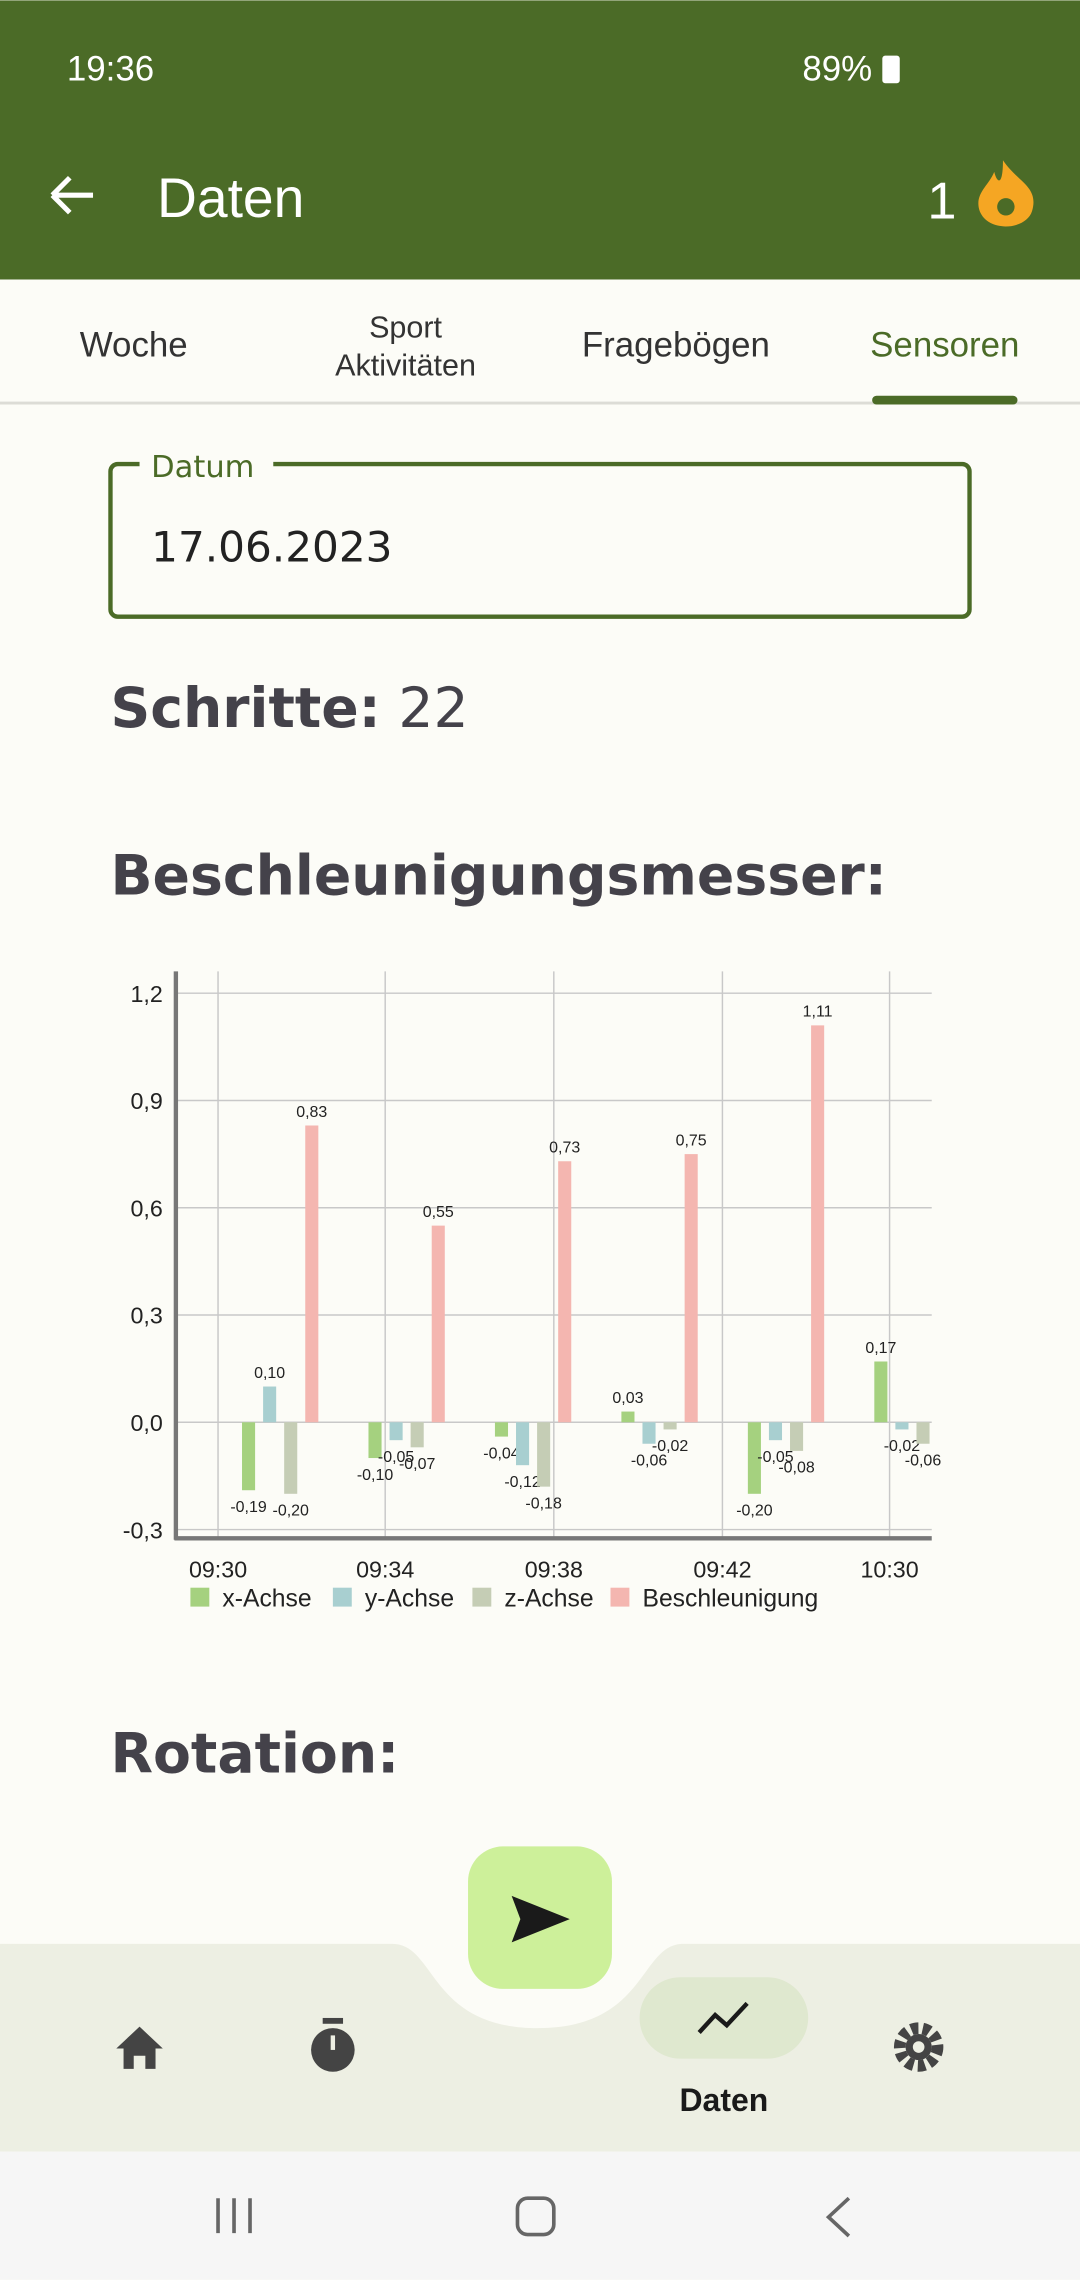 The height and width of the screenshot is (2280, 1080). I want to click on value-label: -0,18, so click(543, 1503).